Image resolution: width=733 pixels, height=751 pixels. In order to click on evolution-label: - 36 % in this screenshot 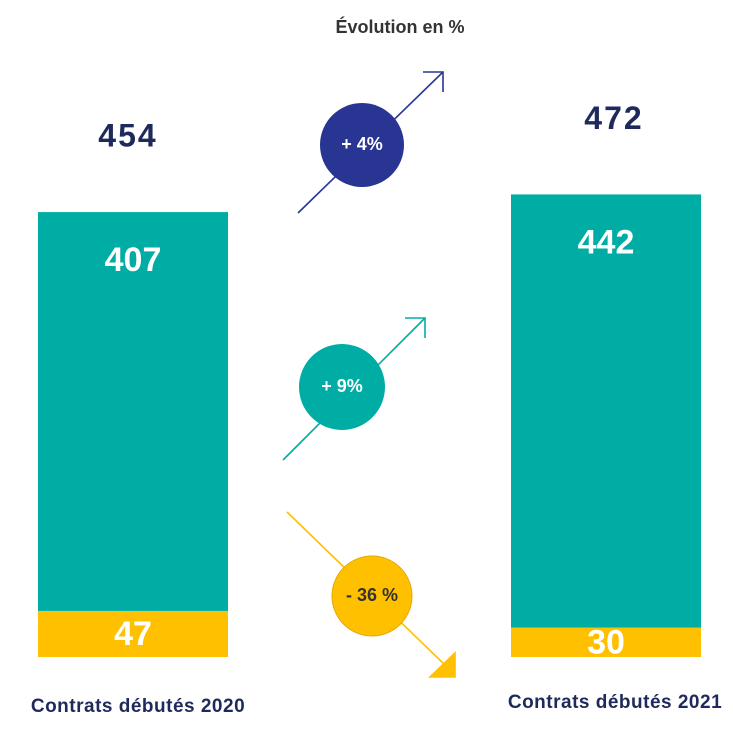, I will do `click(372, 595)`.